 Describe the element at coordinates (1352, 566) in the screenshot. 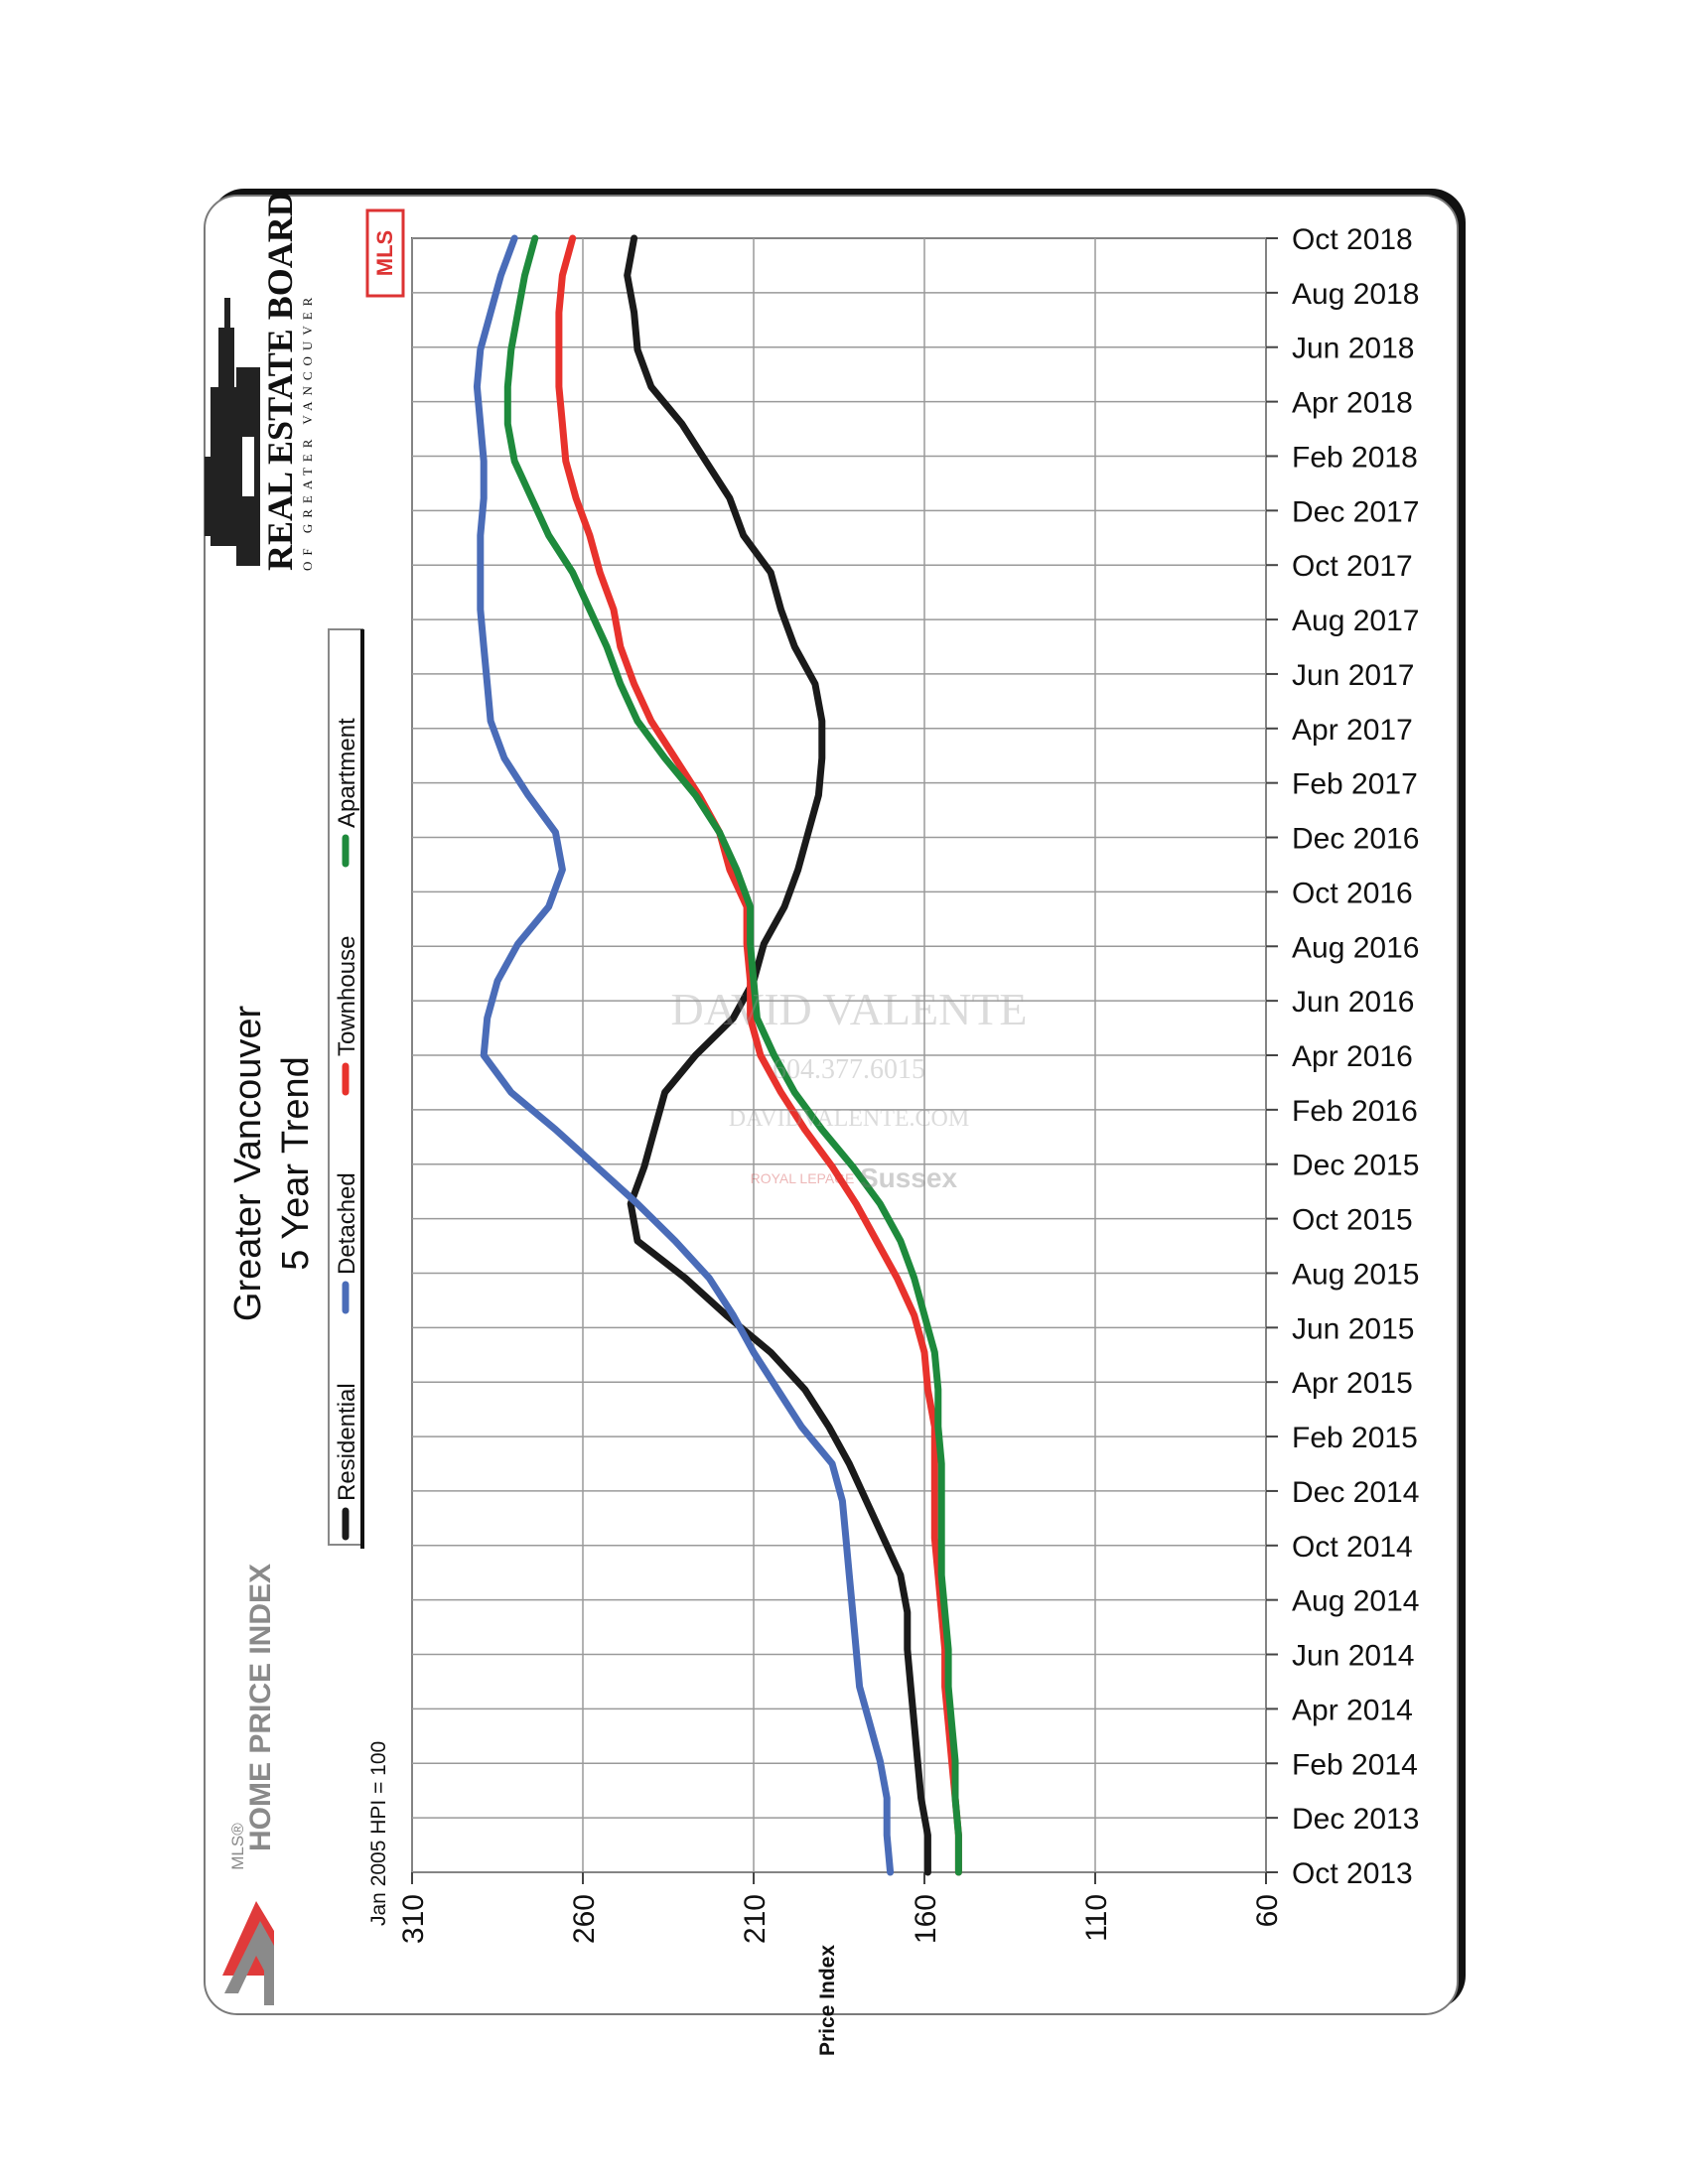

I see `date-tick-label: Oct 2017` at that location.